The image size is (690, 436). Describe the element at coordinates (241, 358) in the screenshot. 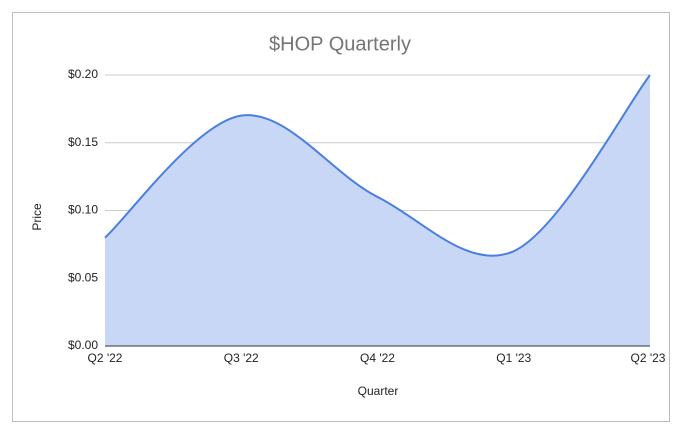

I see `x-tick-label: Q3 '22` at that location.